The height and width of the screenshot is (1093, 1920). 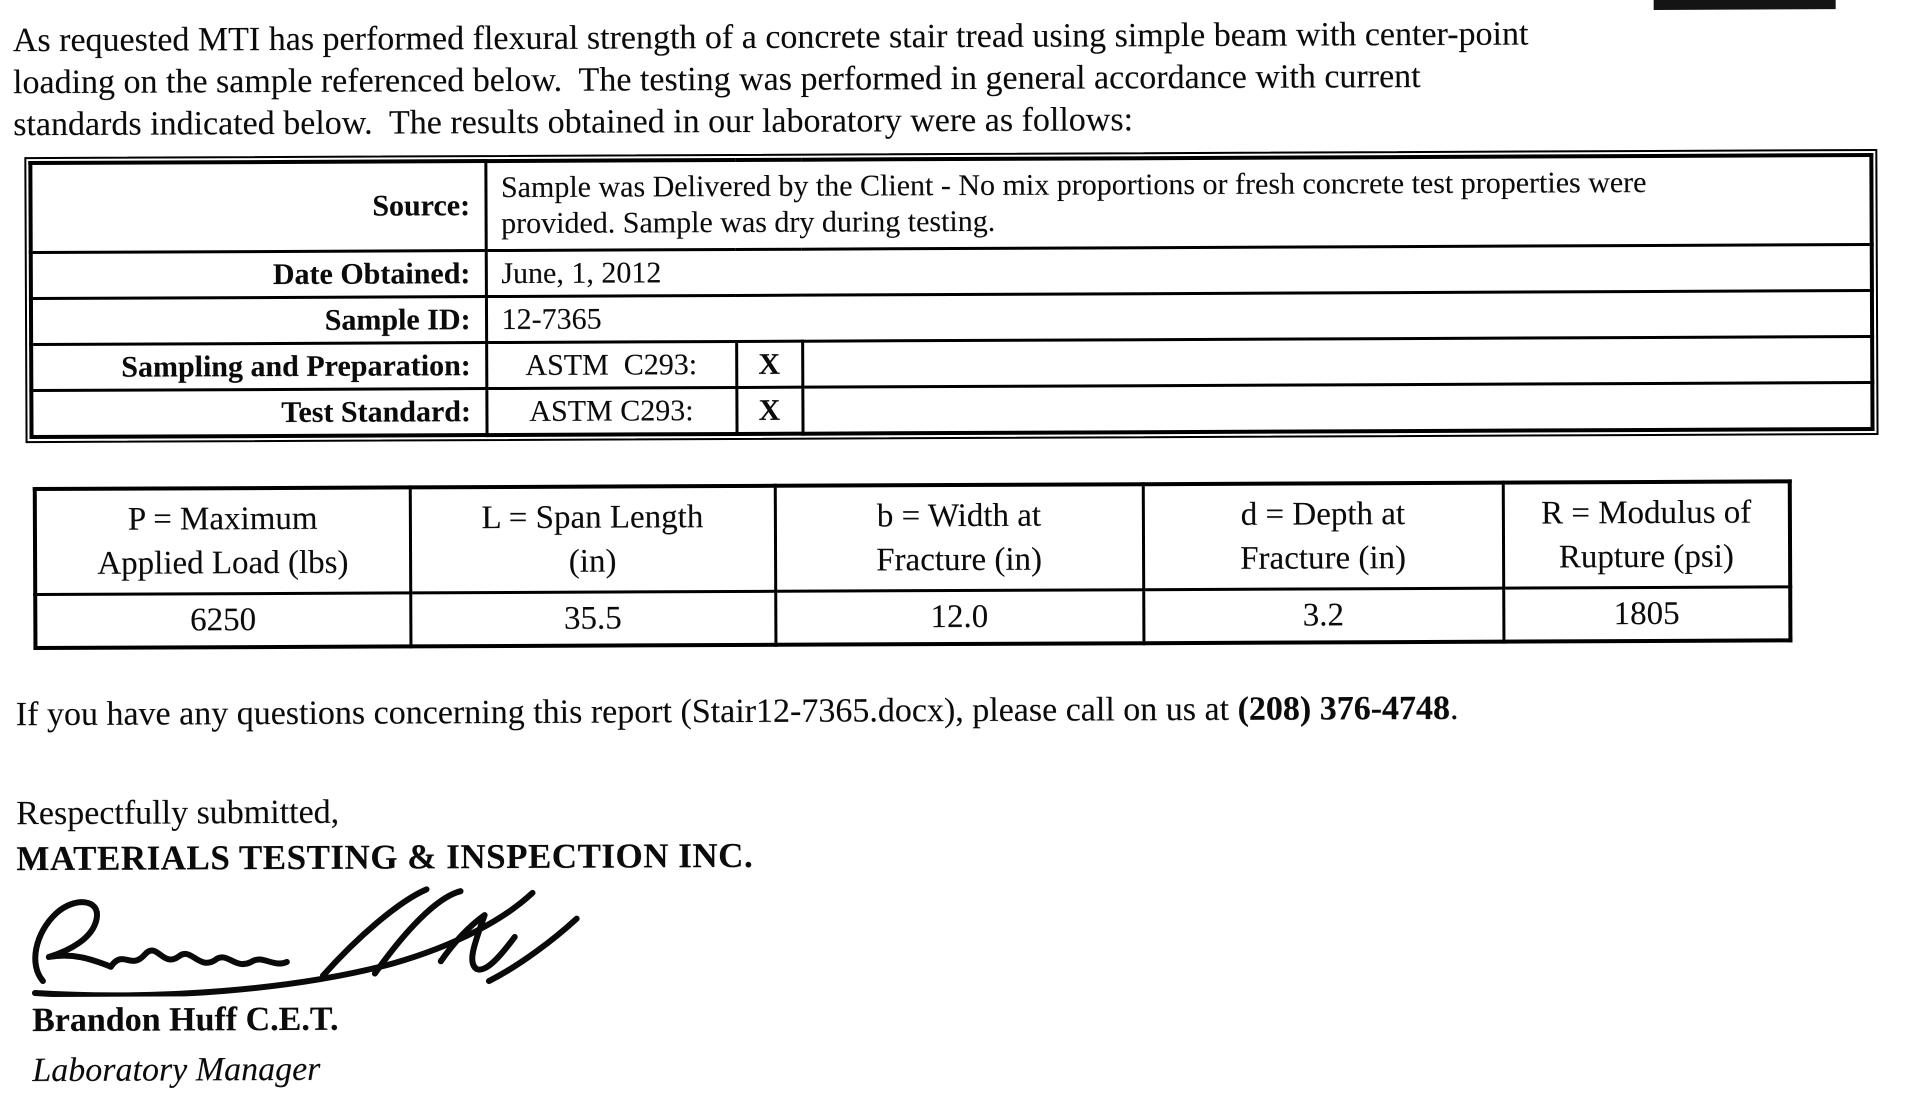 I want to click on signatory-name: Brandon Huff C.E.T., so click(x=185, y=1020).